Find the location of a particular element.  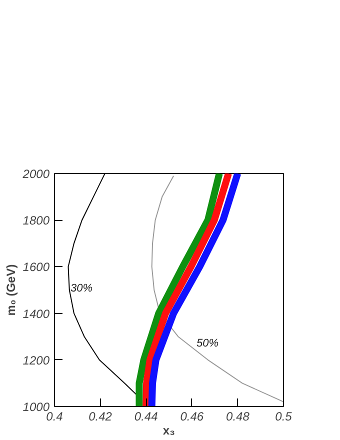

y-tick-label: 1400 is located at coordinates (36, 313).